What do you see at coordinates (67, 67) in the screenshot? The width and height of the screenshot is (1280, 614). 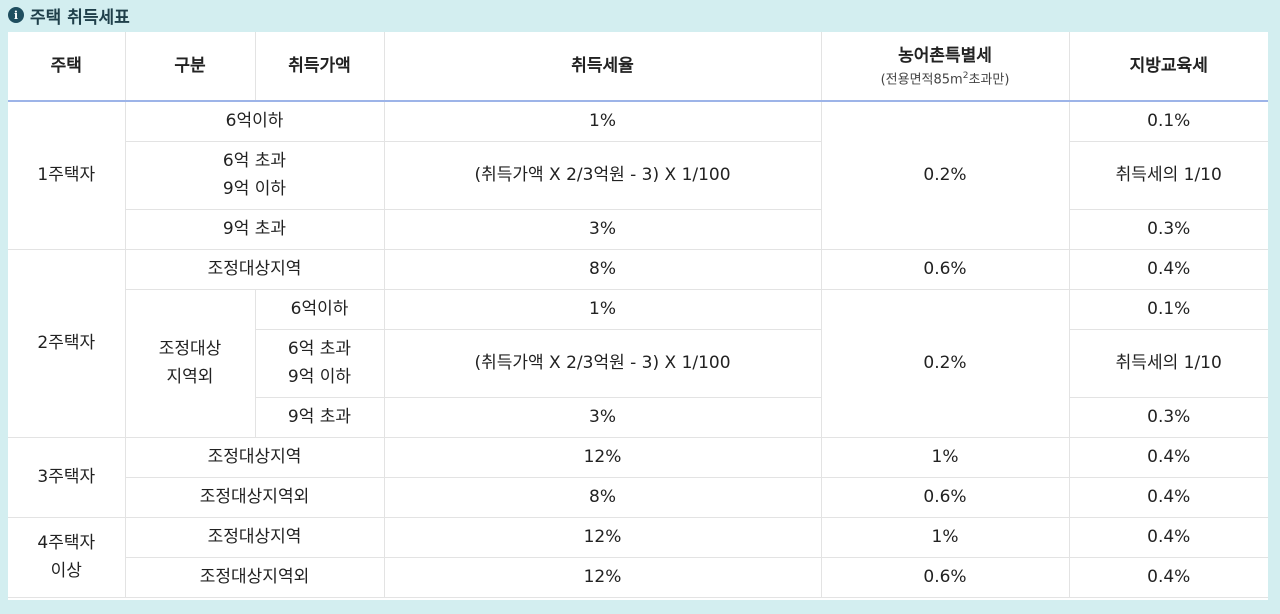 I see `header-house: 주택` at bounding box center [67, 67].